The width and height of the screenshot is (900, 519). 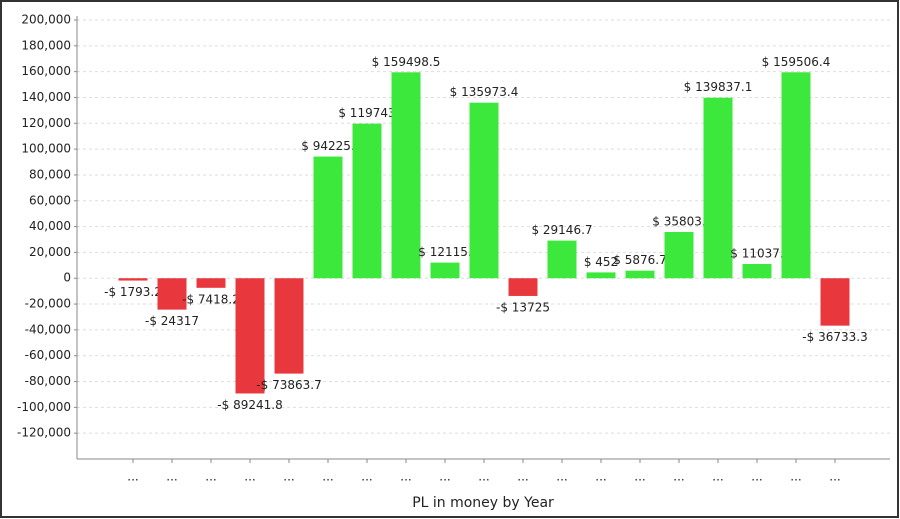 What do you see at coordinates (406, 62) in the screenshot?
I see `data-label: $ 159498.5` at bounding box center [406, 62].